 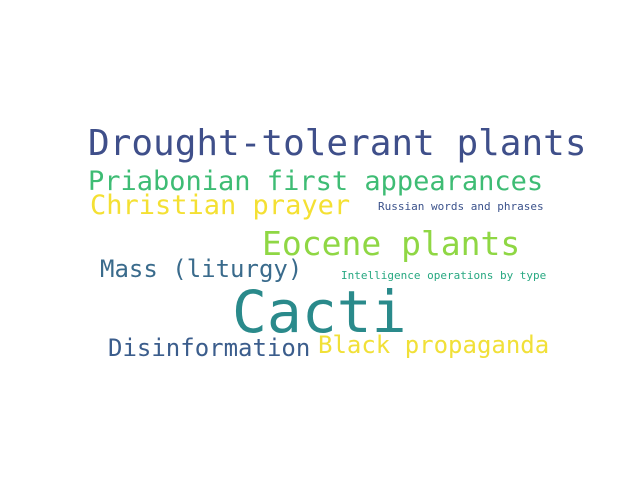 I want to click on word-priabonian-first-appearances: Priabonian first appearances, so click(x=316, y=181).